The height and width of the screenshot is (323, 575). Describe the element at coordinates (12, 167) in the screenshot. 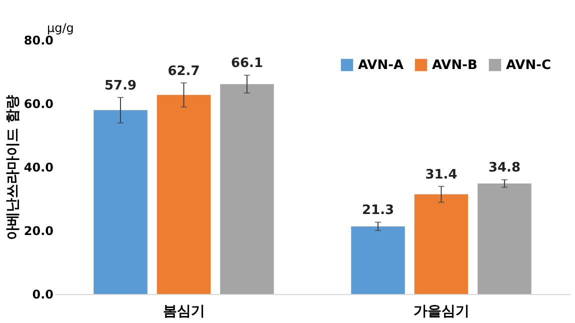

I see `y-axis-title: 아베난쓰라마이드 함량` at that location.